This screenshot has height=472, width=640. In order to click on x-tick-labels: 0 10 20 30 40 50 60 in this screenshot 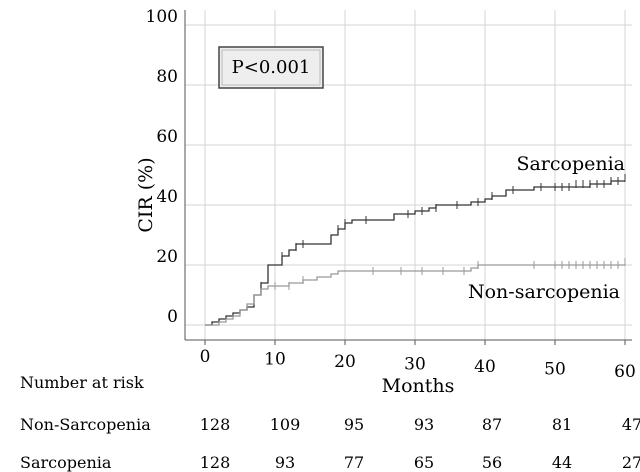, I will do `click(418, 364)`.